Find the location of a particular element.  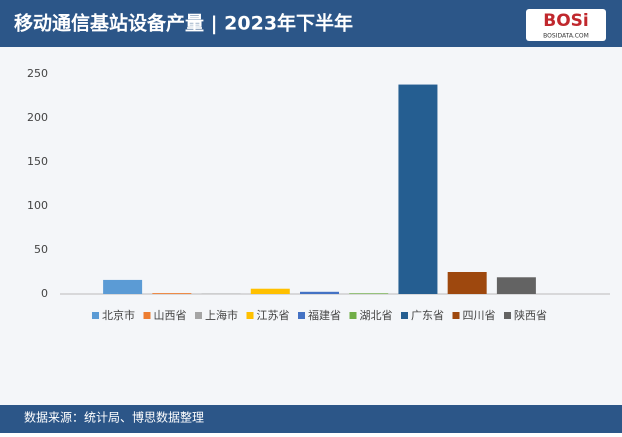

legend-label: 山西省 is located at coordinates (170, 315).